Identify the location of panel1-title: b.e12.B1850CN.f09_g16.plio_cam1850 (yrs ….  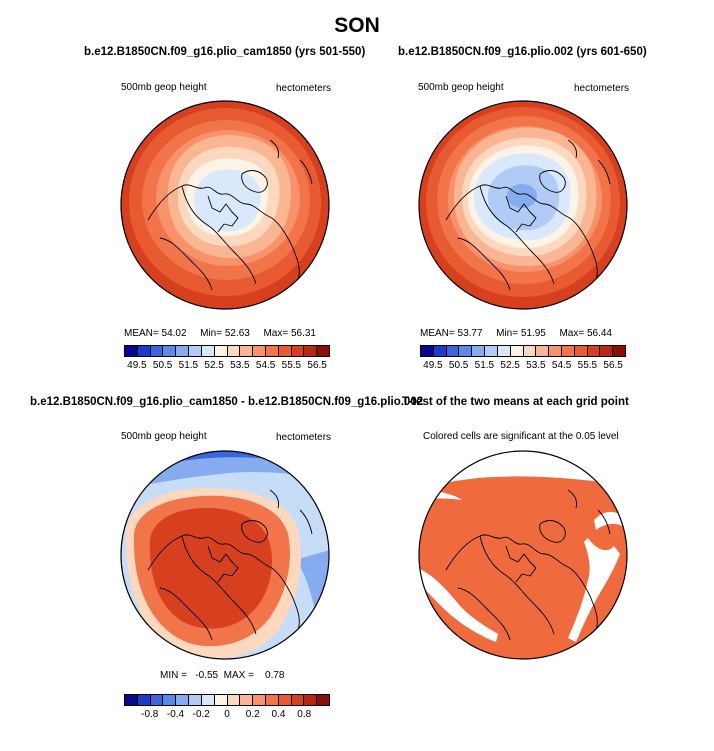
(225, 52).